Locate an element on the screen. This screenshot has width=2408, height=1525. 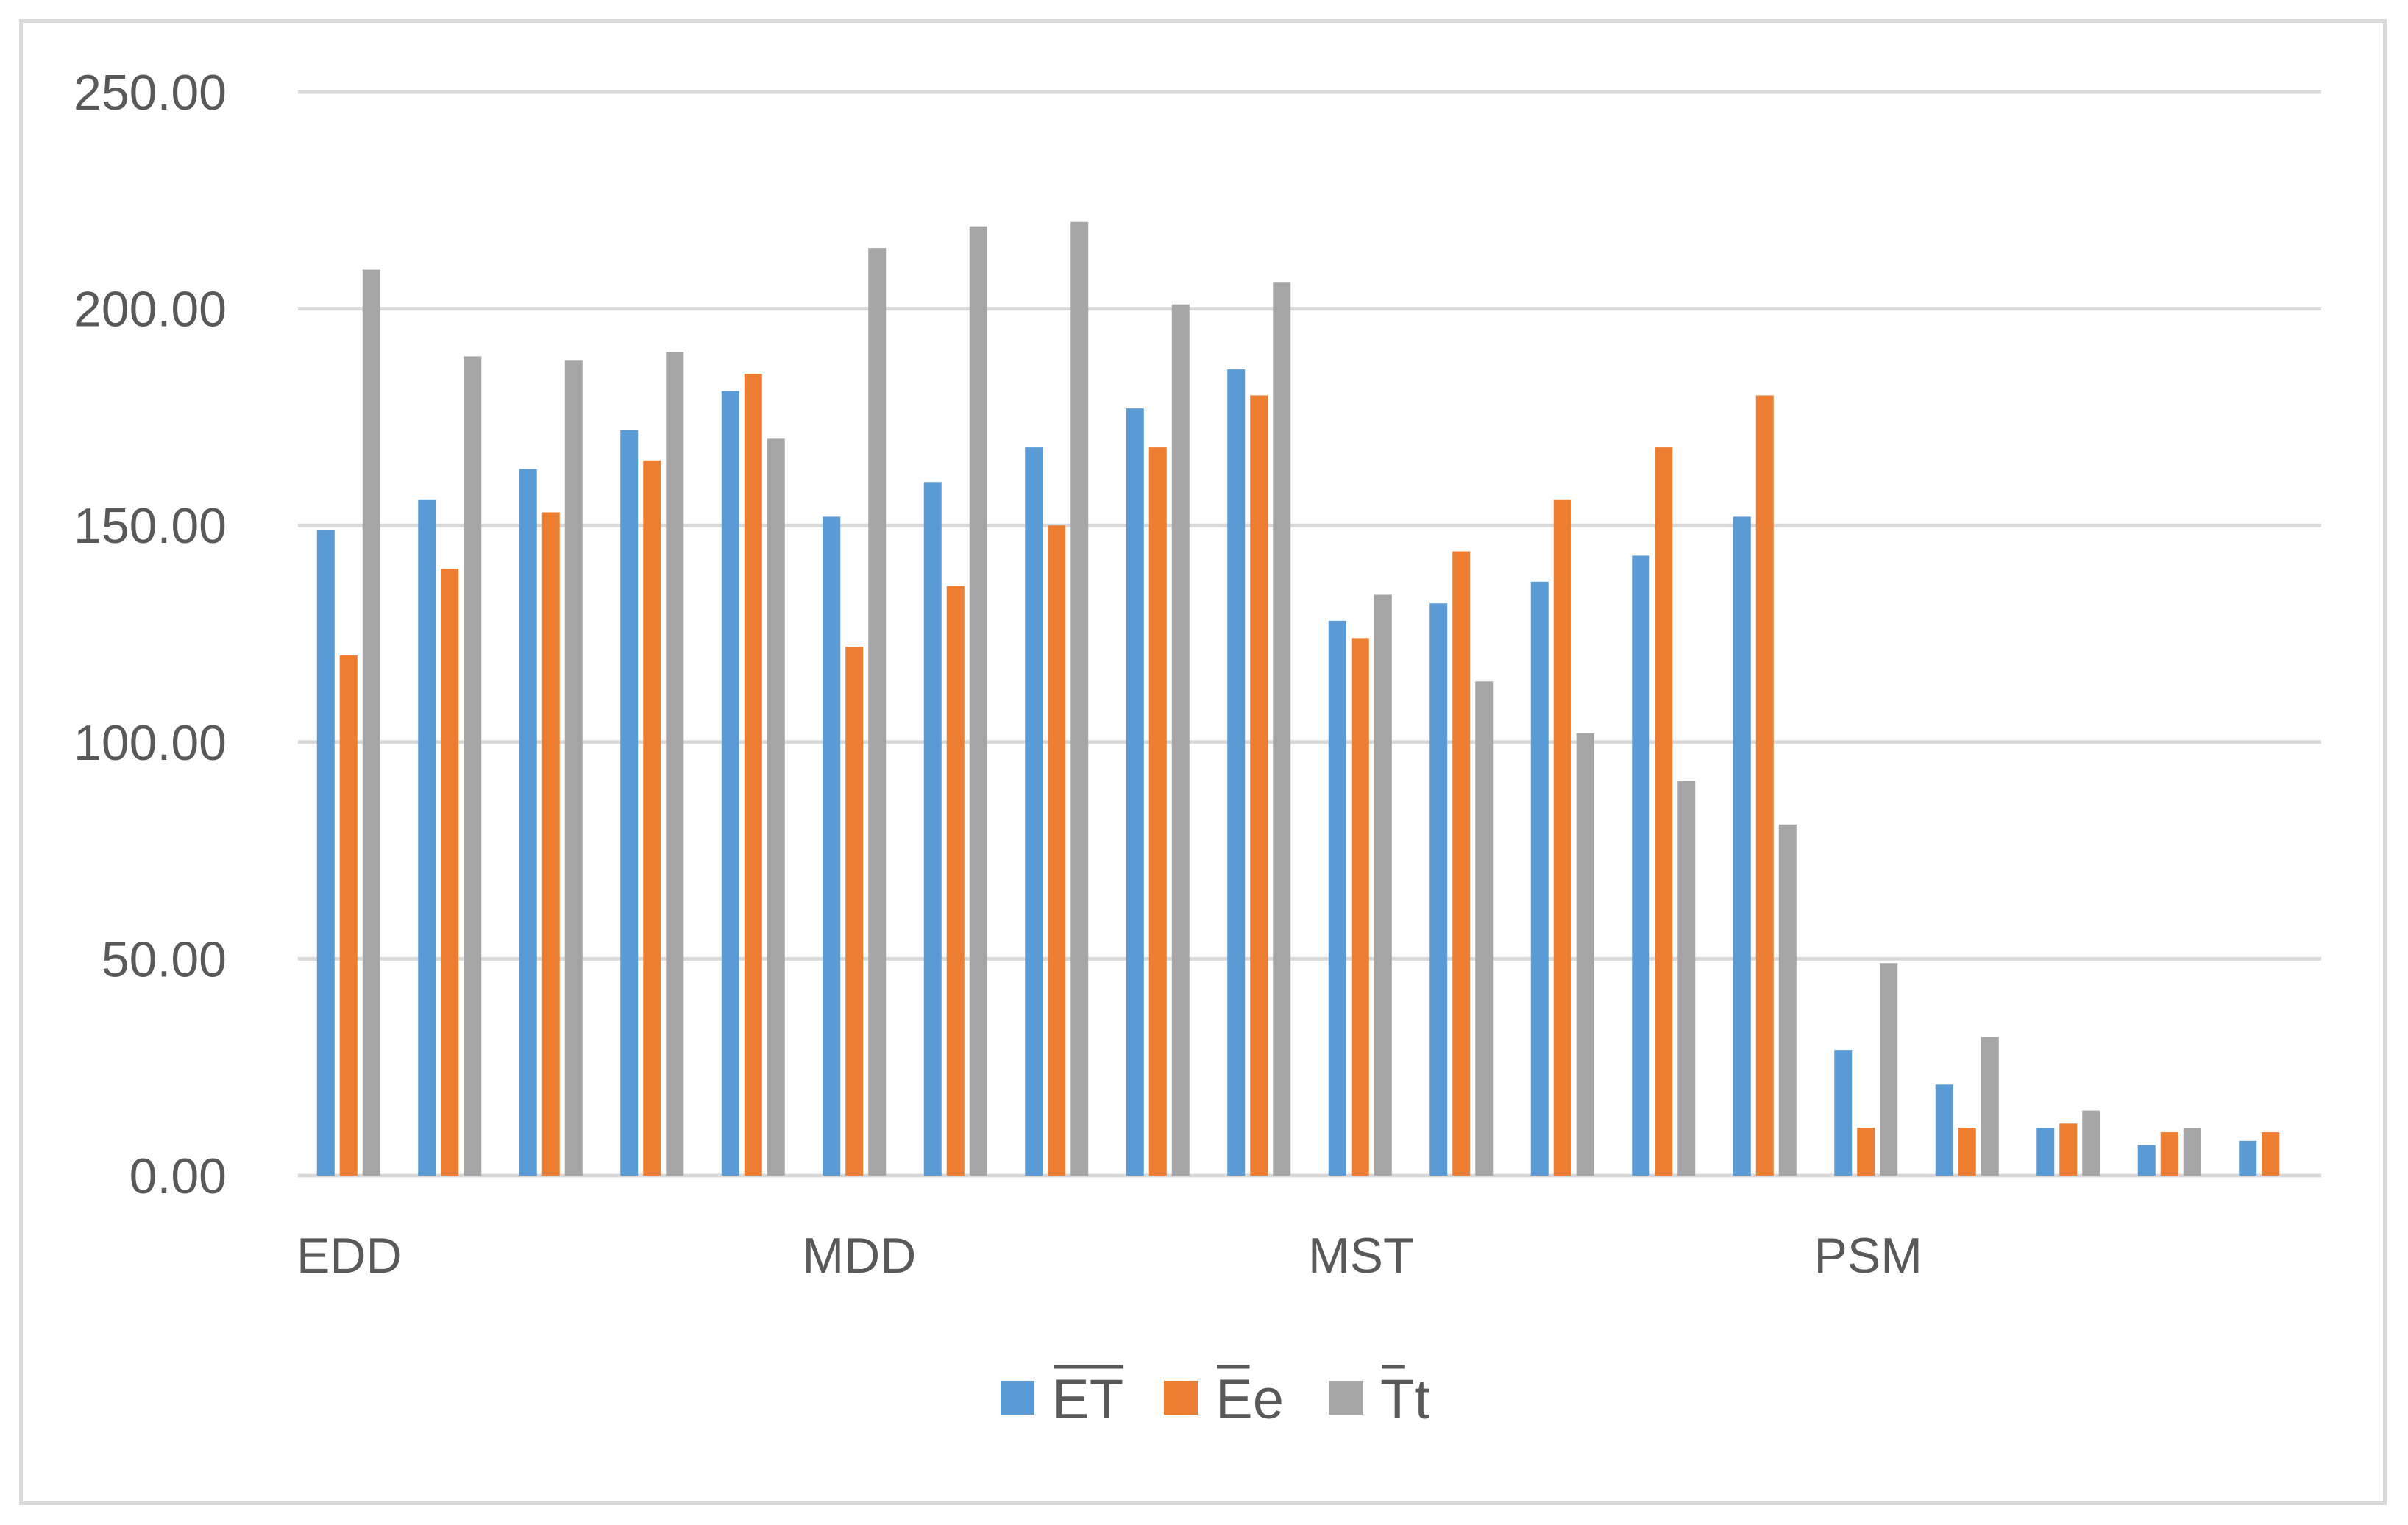
legend: ET Ee Tt is located at coordinates (1215, 1399).